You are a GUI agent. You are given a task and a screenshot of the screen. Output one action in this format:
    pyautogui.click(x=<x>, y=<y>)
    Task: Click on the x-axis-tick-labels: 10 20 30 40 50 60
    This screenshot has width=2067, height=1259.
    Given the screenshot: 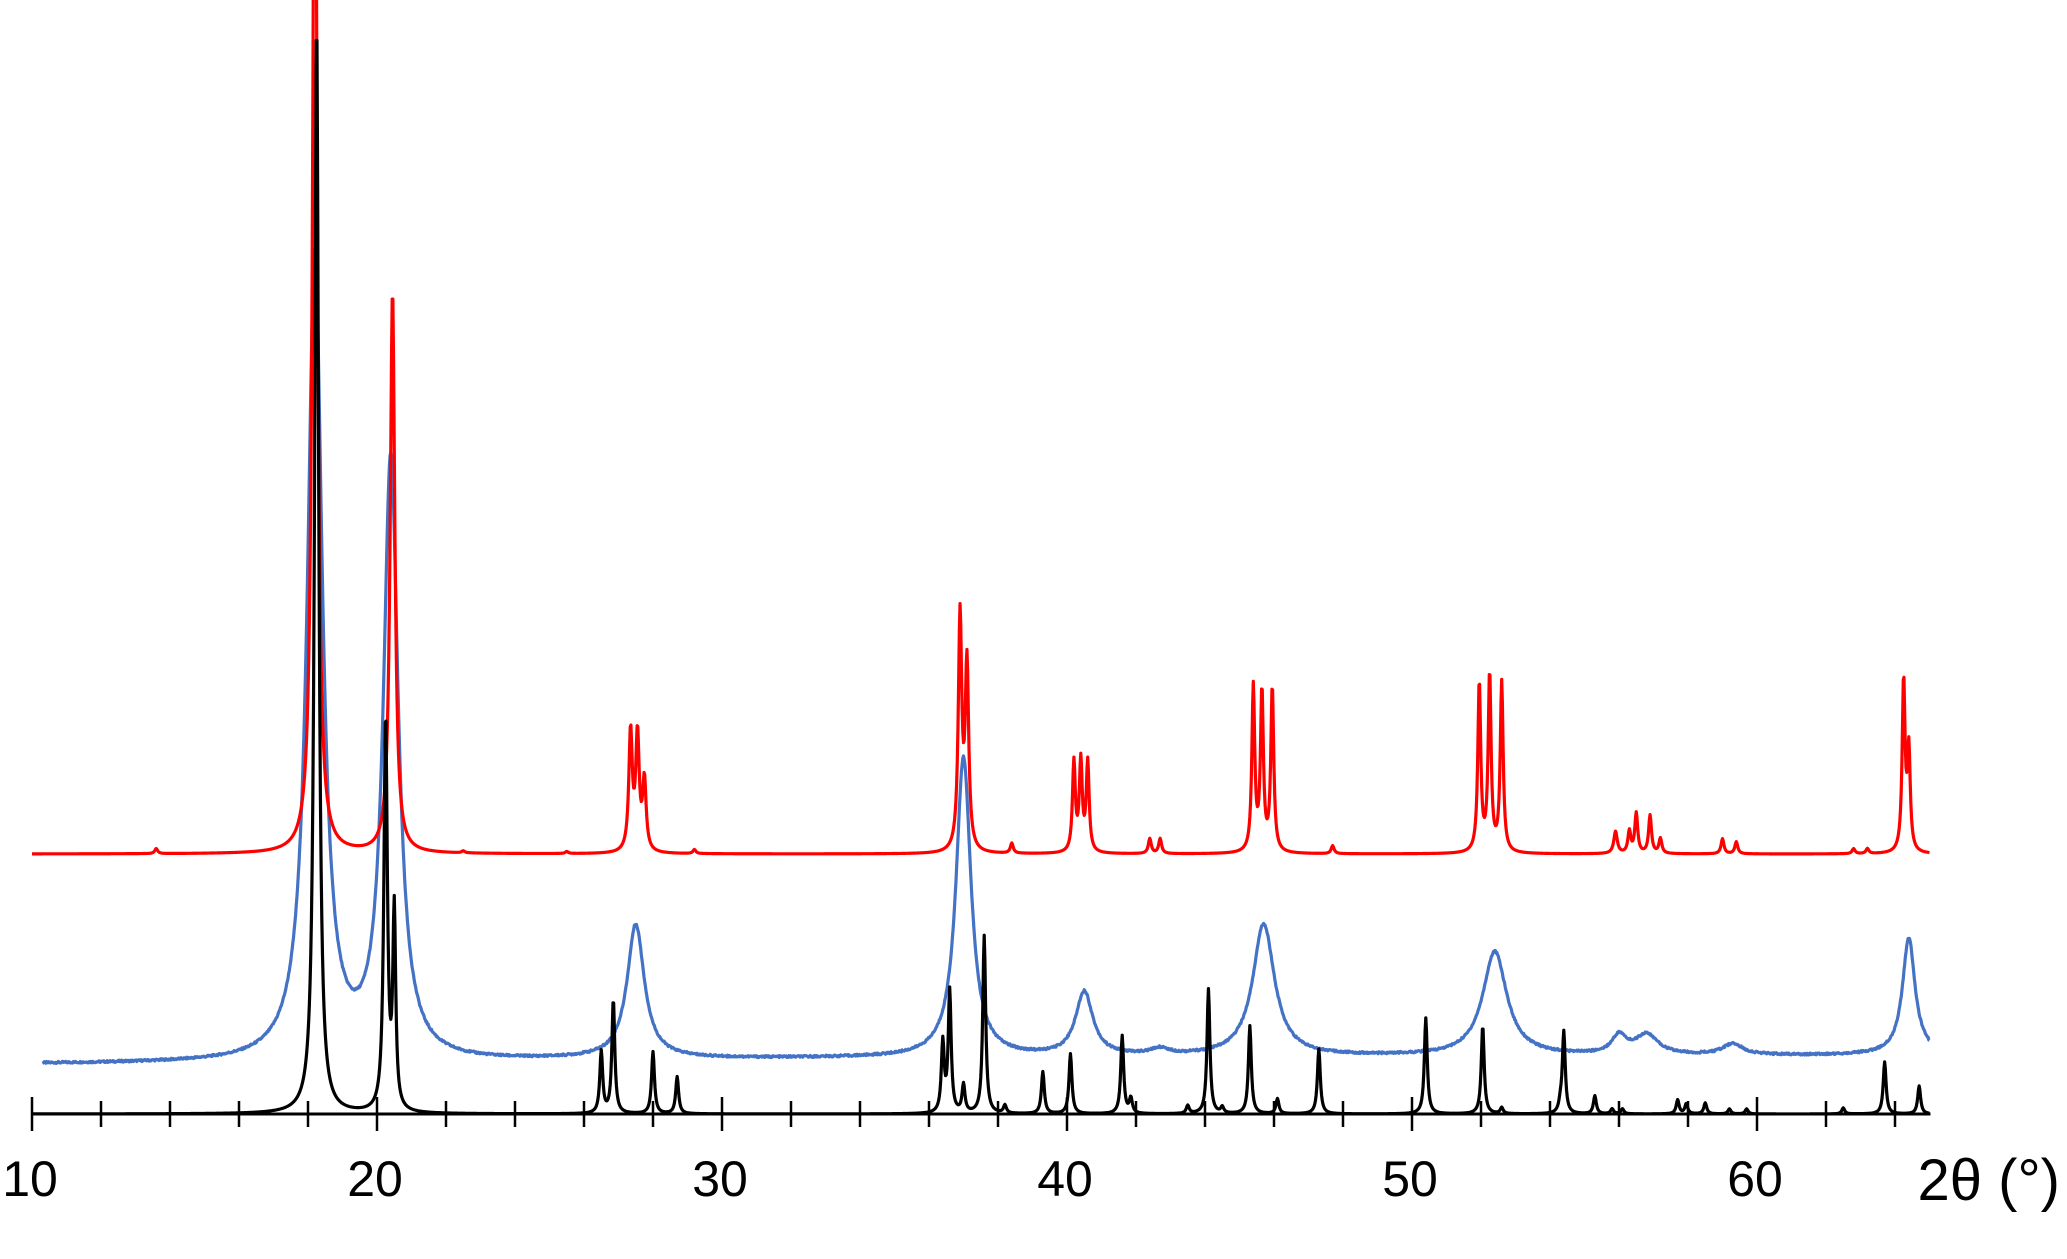 What is the action you would take?
    pyautogui.click(x=892, y=1179)
    